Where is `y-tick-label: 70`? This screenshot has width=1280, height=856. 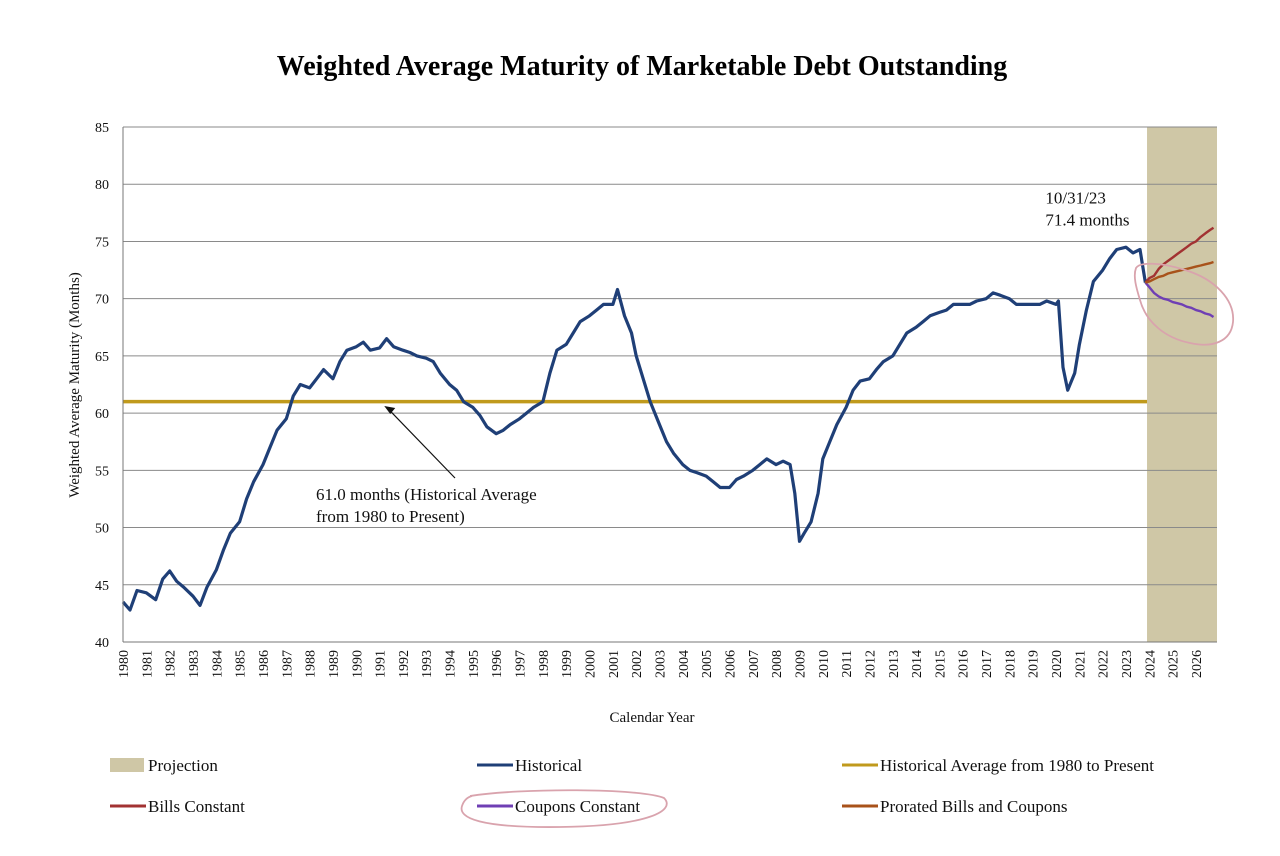 y-tick-label: 70 is located at coordinates (102, 300).